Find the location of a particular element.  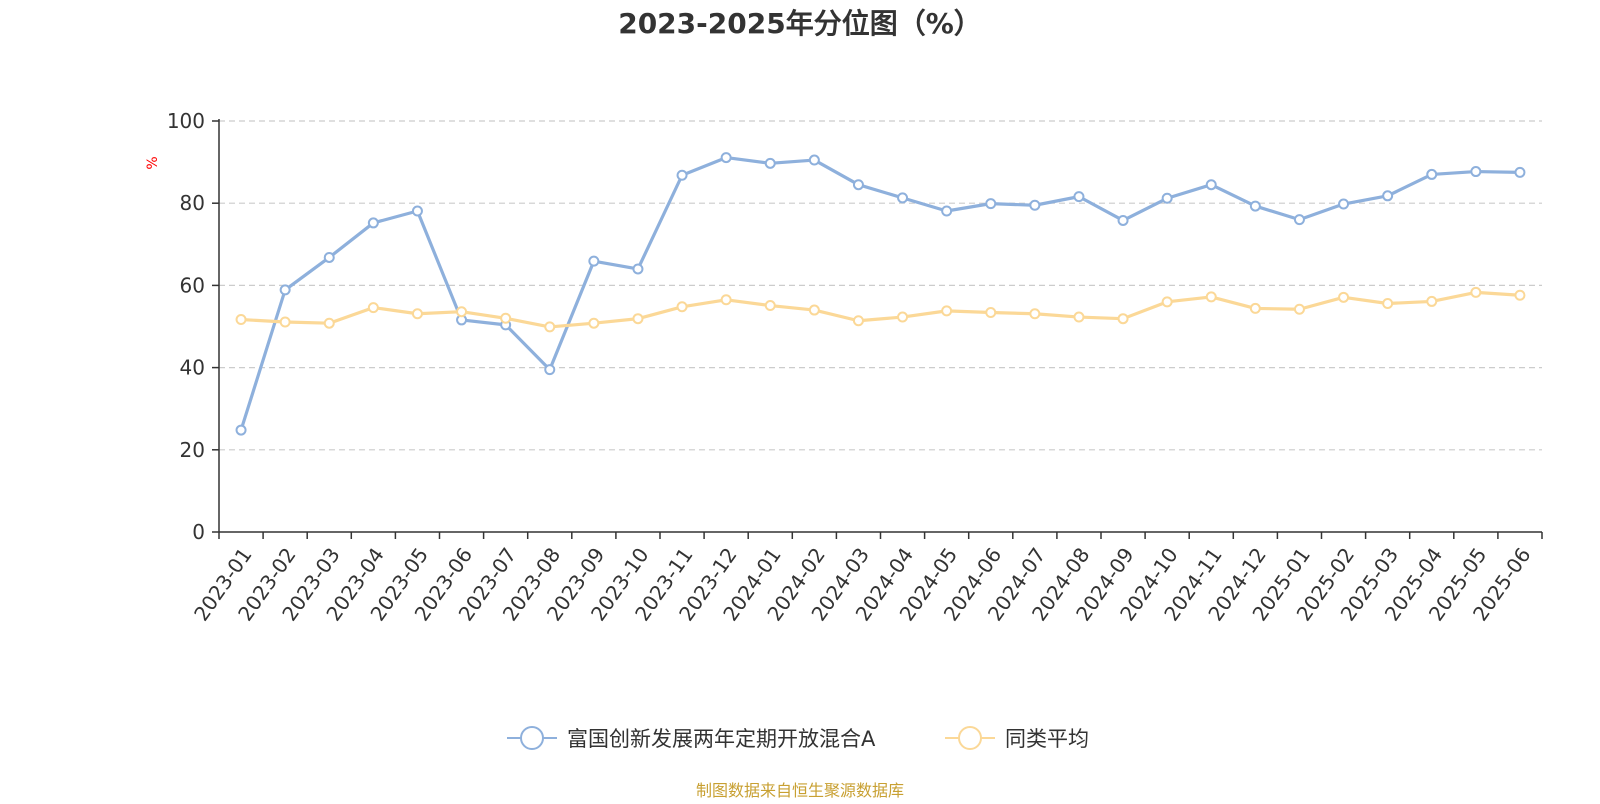

y-axis-unit-label: % is located at coordinates (153, 162).